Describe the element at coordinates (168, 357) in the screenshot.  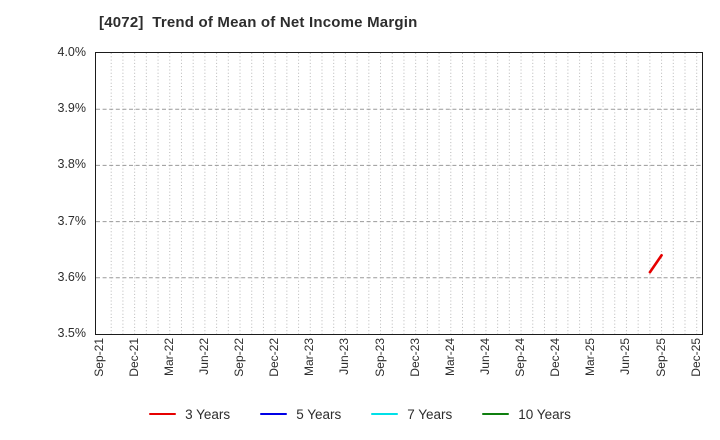
I see `x-axis-tick-label: Mar-22` at that location.